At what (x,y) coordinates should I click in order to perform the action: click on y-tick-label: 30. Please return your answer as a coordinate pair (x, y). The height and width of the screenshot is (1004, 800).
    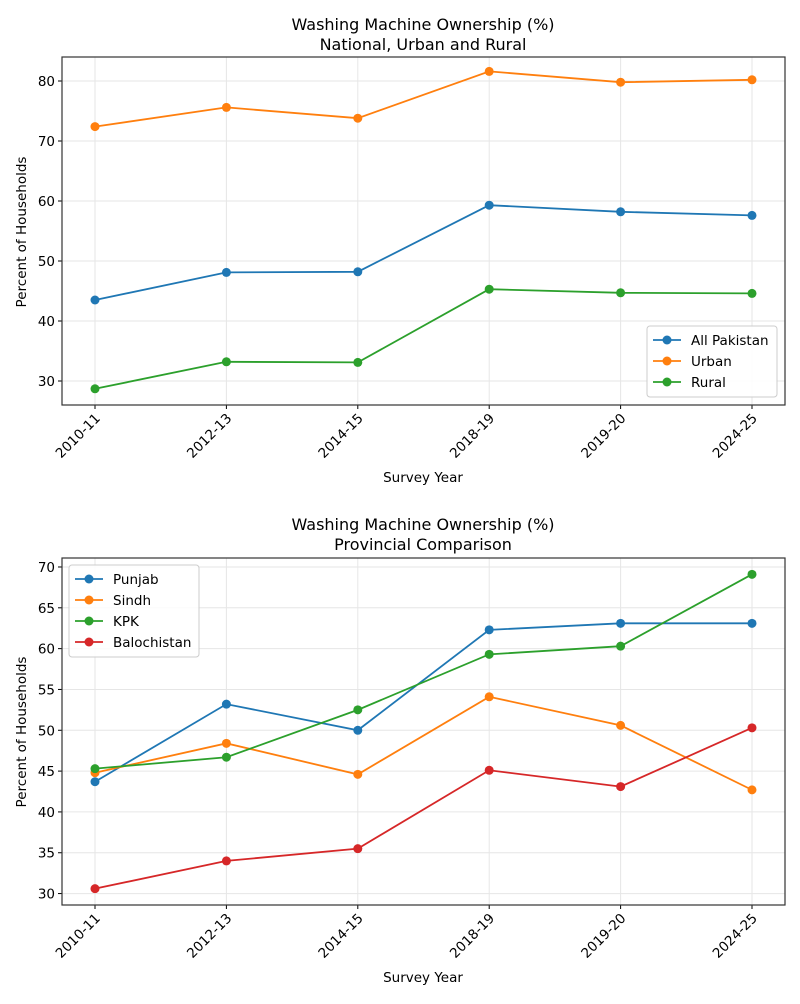
    Looking at the image, I should click on (46, 895).